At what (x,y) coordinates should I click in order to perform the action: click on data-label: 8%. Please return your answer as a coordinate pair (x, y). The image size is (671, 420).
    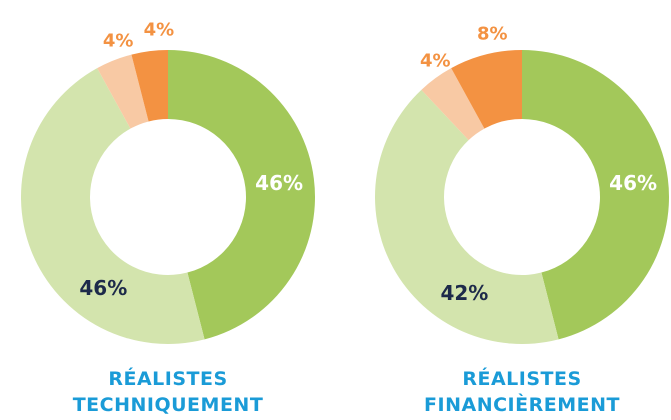
    Looking at the image, I should click on (492, 34).